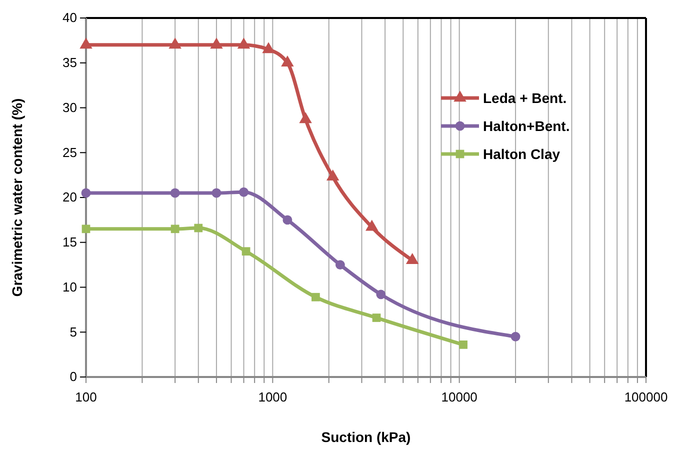 This screenshot has height=450, width=677. What do you see at coordinates (69, 152) in the screenshot?
I see `y-tick-label: 25` at bounding box center [69, 152].